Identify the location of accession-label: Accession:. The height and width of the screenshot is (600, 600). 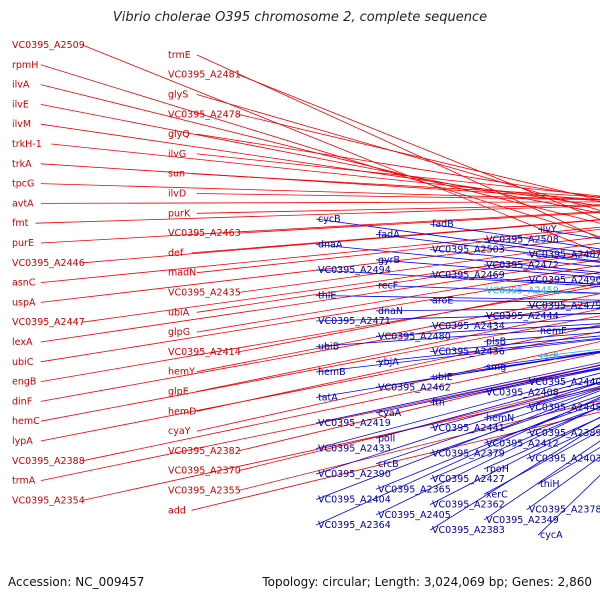
(40, 582).